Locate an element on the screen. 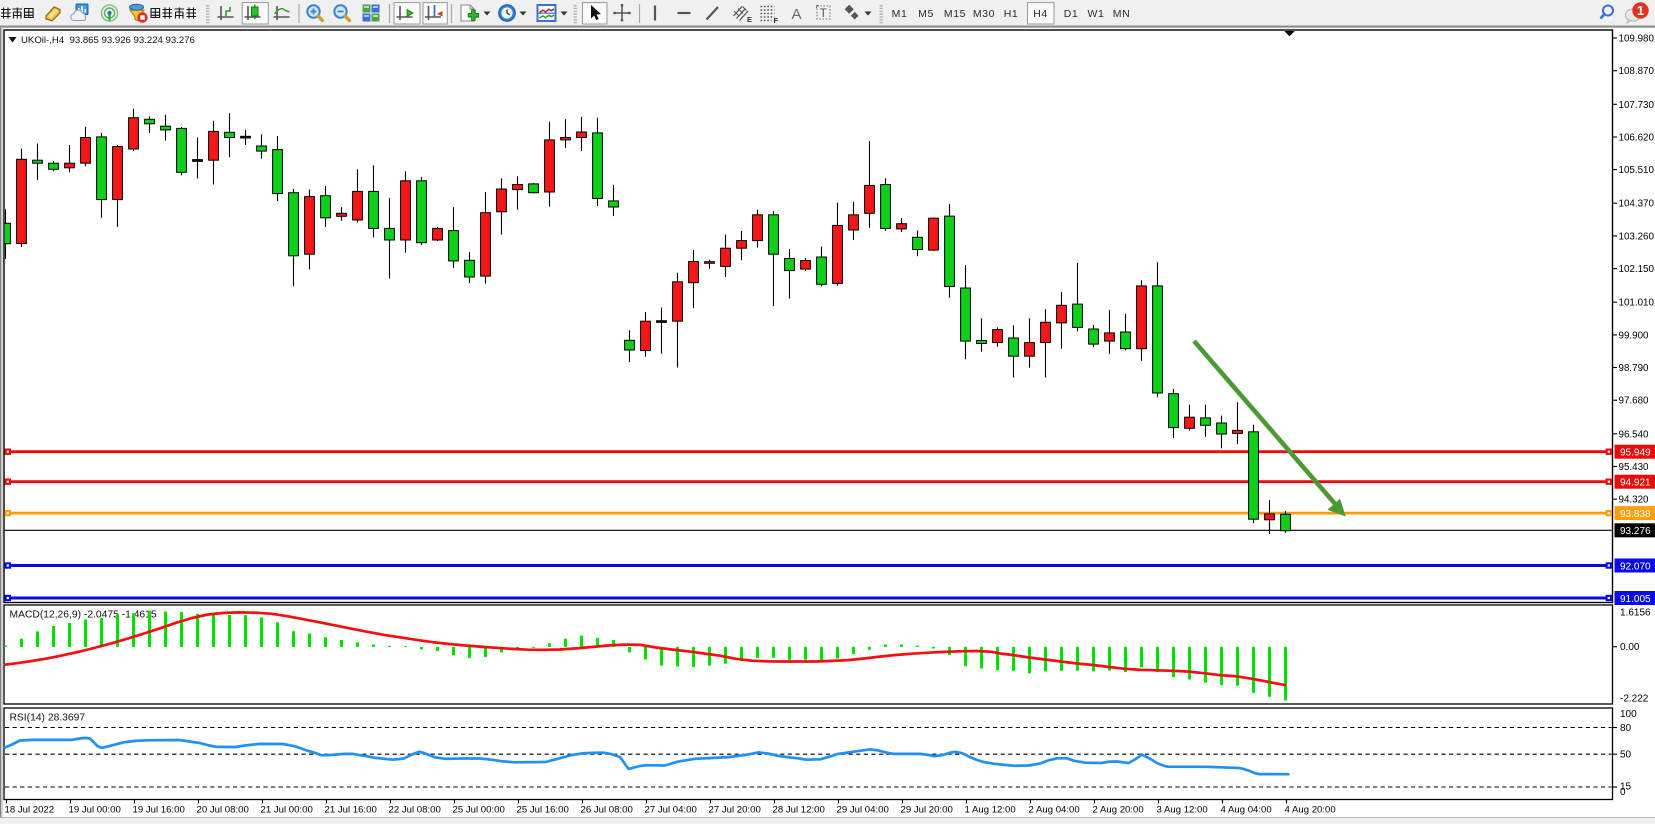 The image size is (1655, 829). svg-text: 27 Jul 20:00 is located at coordinates (735, 810).